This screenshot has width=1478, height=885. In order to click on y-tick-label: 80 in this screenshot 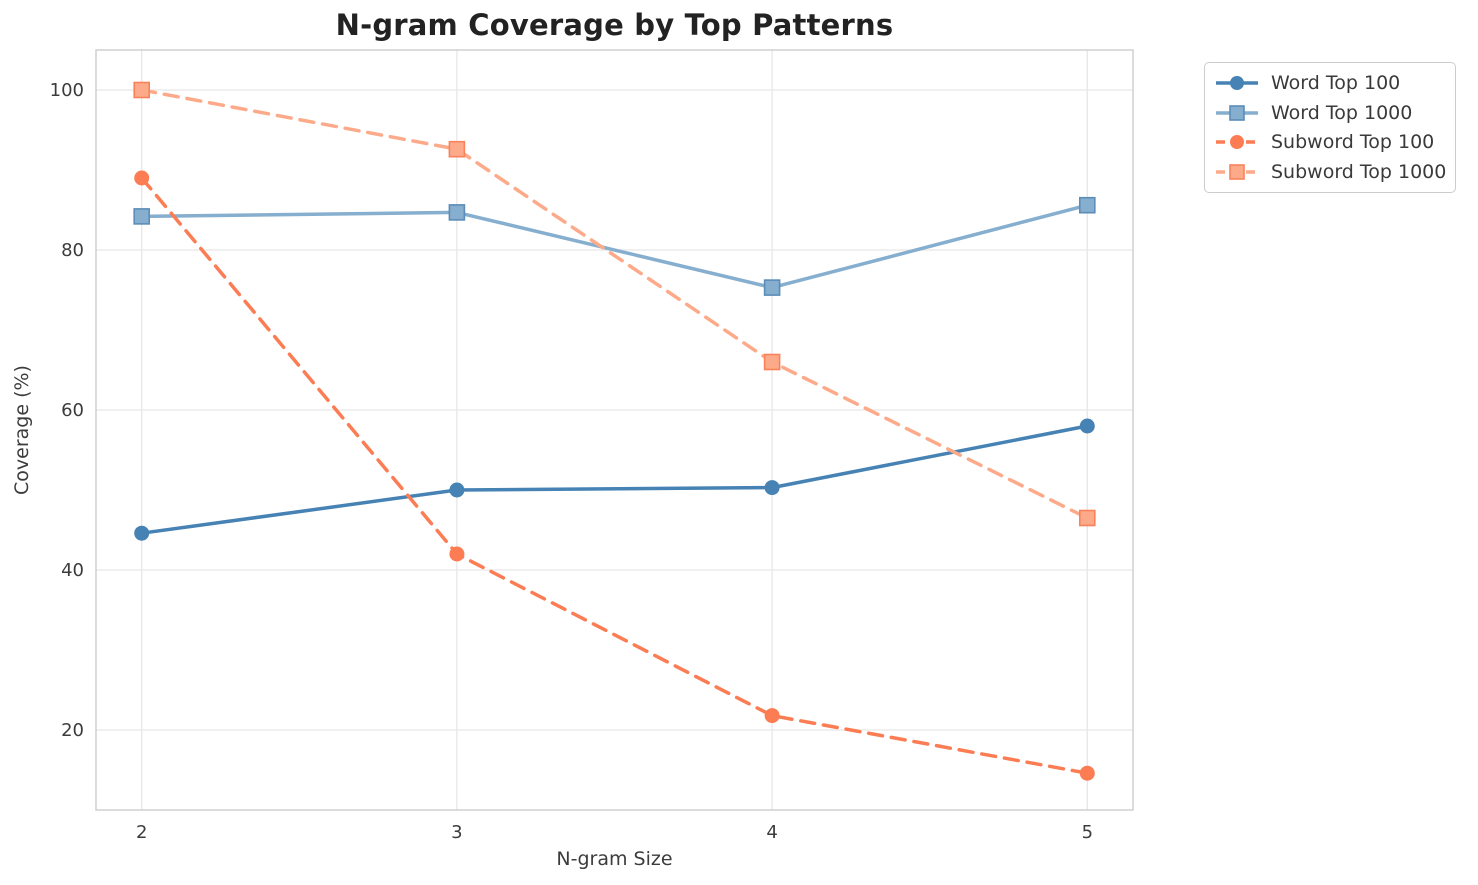, I will do `click(72, 250)`.